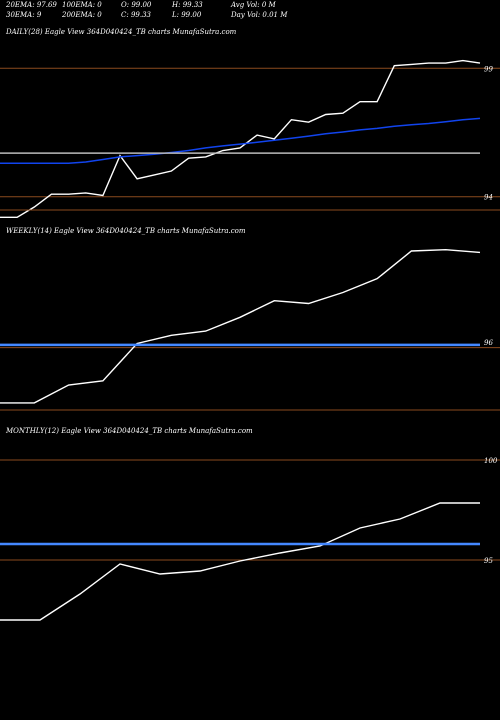 The image size is (500, 720). What do you see at coordinates (31, 5) in the screenshot?
I see `header-ema20: 20EMA: 97.69` at bounding box center [31, 5].